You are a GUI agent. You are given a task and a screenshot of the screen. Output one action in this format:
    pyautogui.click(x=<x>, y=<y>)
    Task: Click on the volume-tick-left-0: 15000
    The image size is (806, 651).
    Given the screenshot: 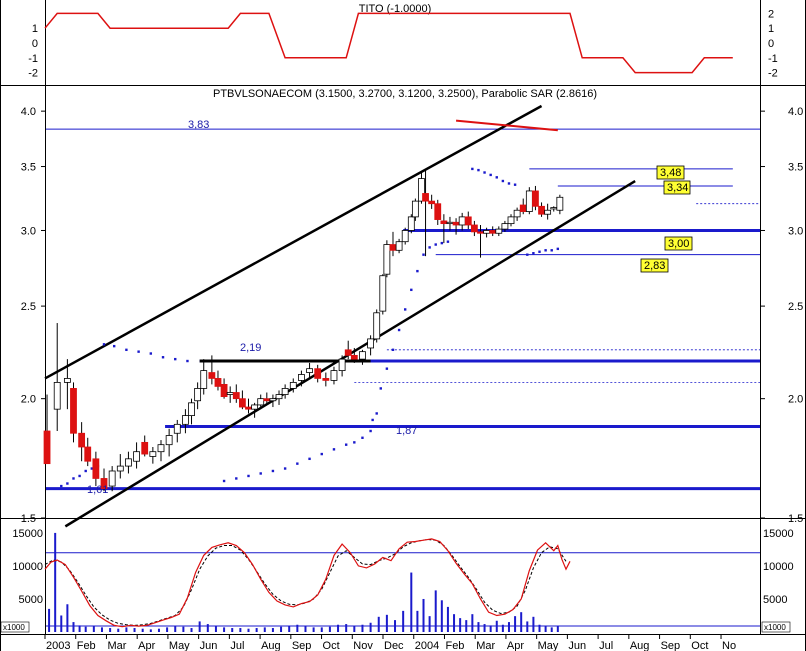 What is the action you would take?
    pyautogui.click(x=27, y=534)
    